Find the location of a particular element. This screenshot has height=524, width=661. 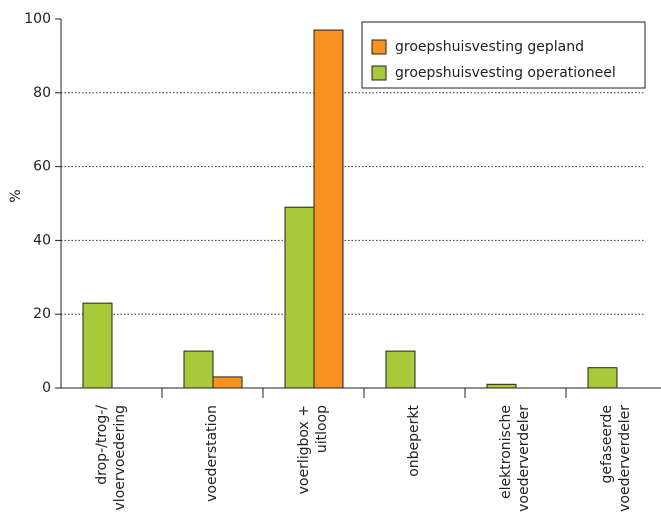

y-tick-label: 0 is located at coordinates (46, 388).